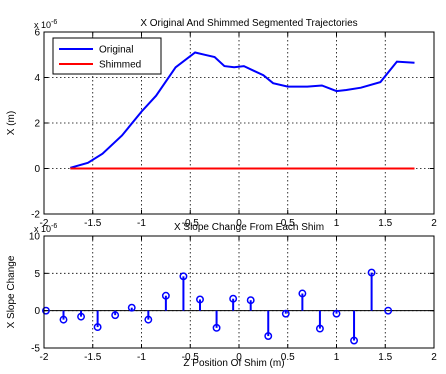 The height and width of the screenshot is (374, 446). What do you see at coordinates (11, 291) in the screenshot?
I see `y-axis-label: X Slope Change` at bounding box center [11, 291].